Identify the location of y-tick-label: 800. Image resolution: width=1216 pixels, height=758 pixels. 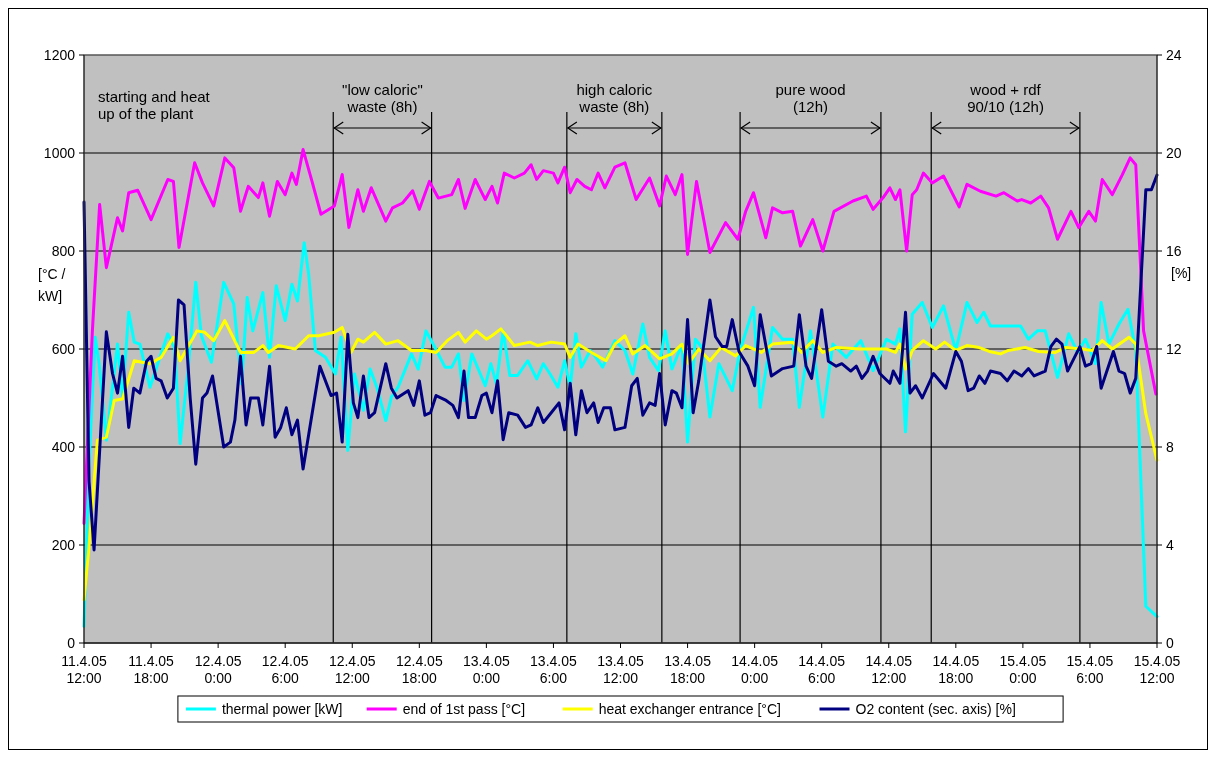
(63, 251).